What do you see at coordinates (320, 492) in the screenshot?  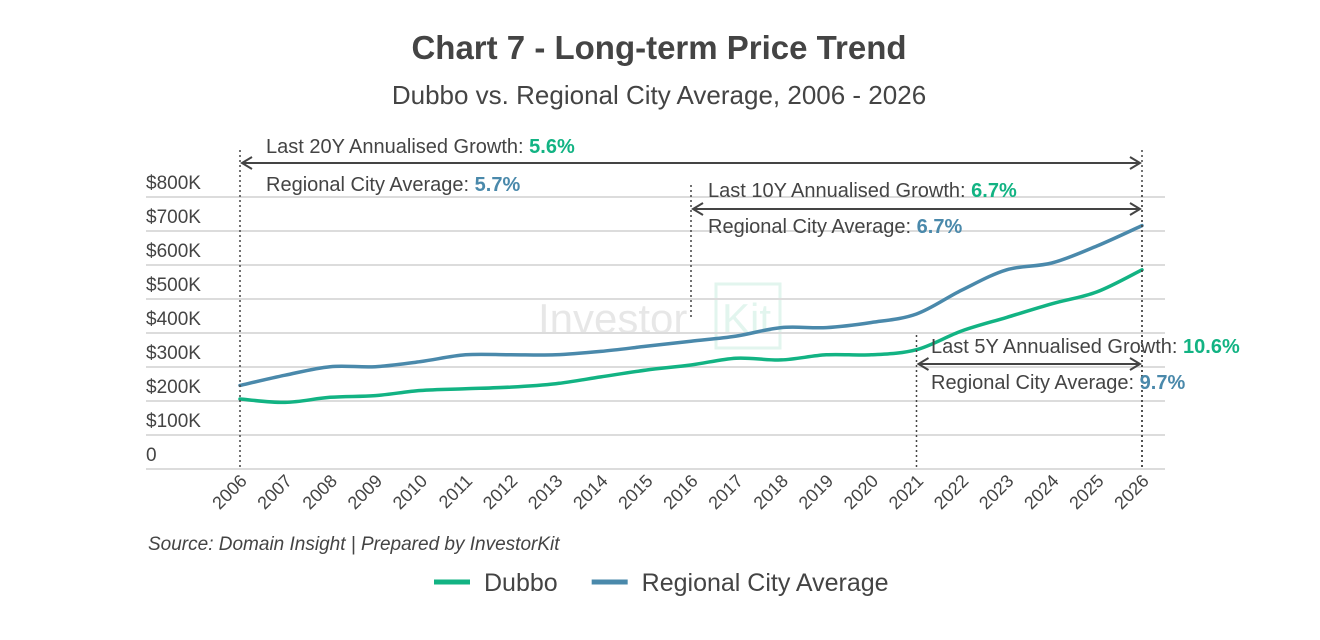 I see `x-tick-label: 2008` at bounding box center [320, 492].